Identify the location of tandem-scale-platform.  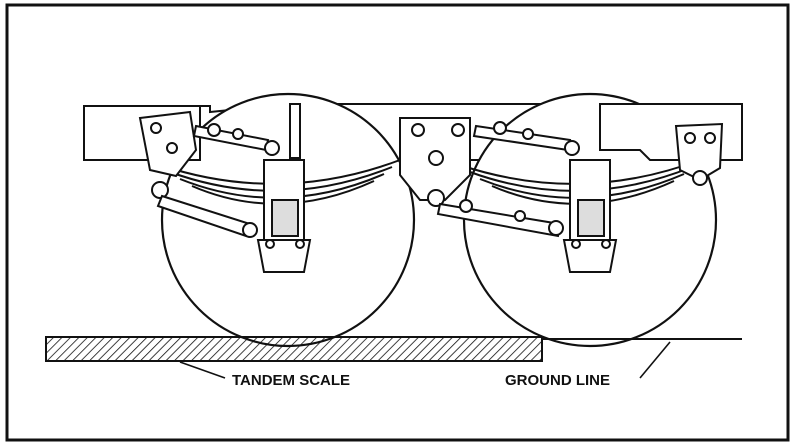
(294, 349).